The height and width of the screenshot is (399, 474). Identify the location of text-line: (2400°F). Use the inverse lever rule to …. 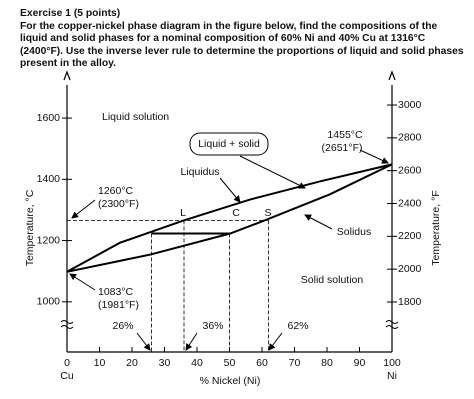
(242, 51).